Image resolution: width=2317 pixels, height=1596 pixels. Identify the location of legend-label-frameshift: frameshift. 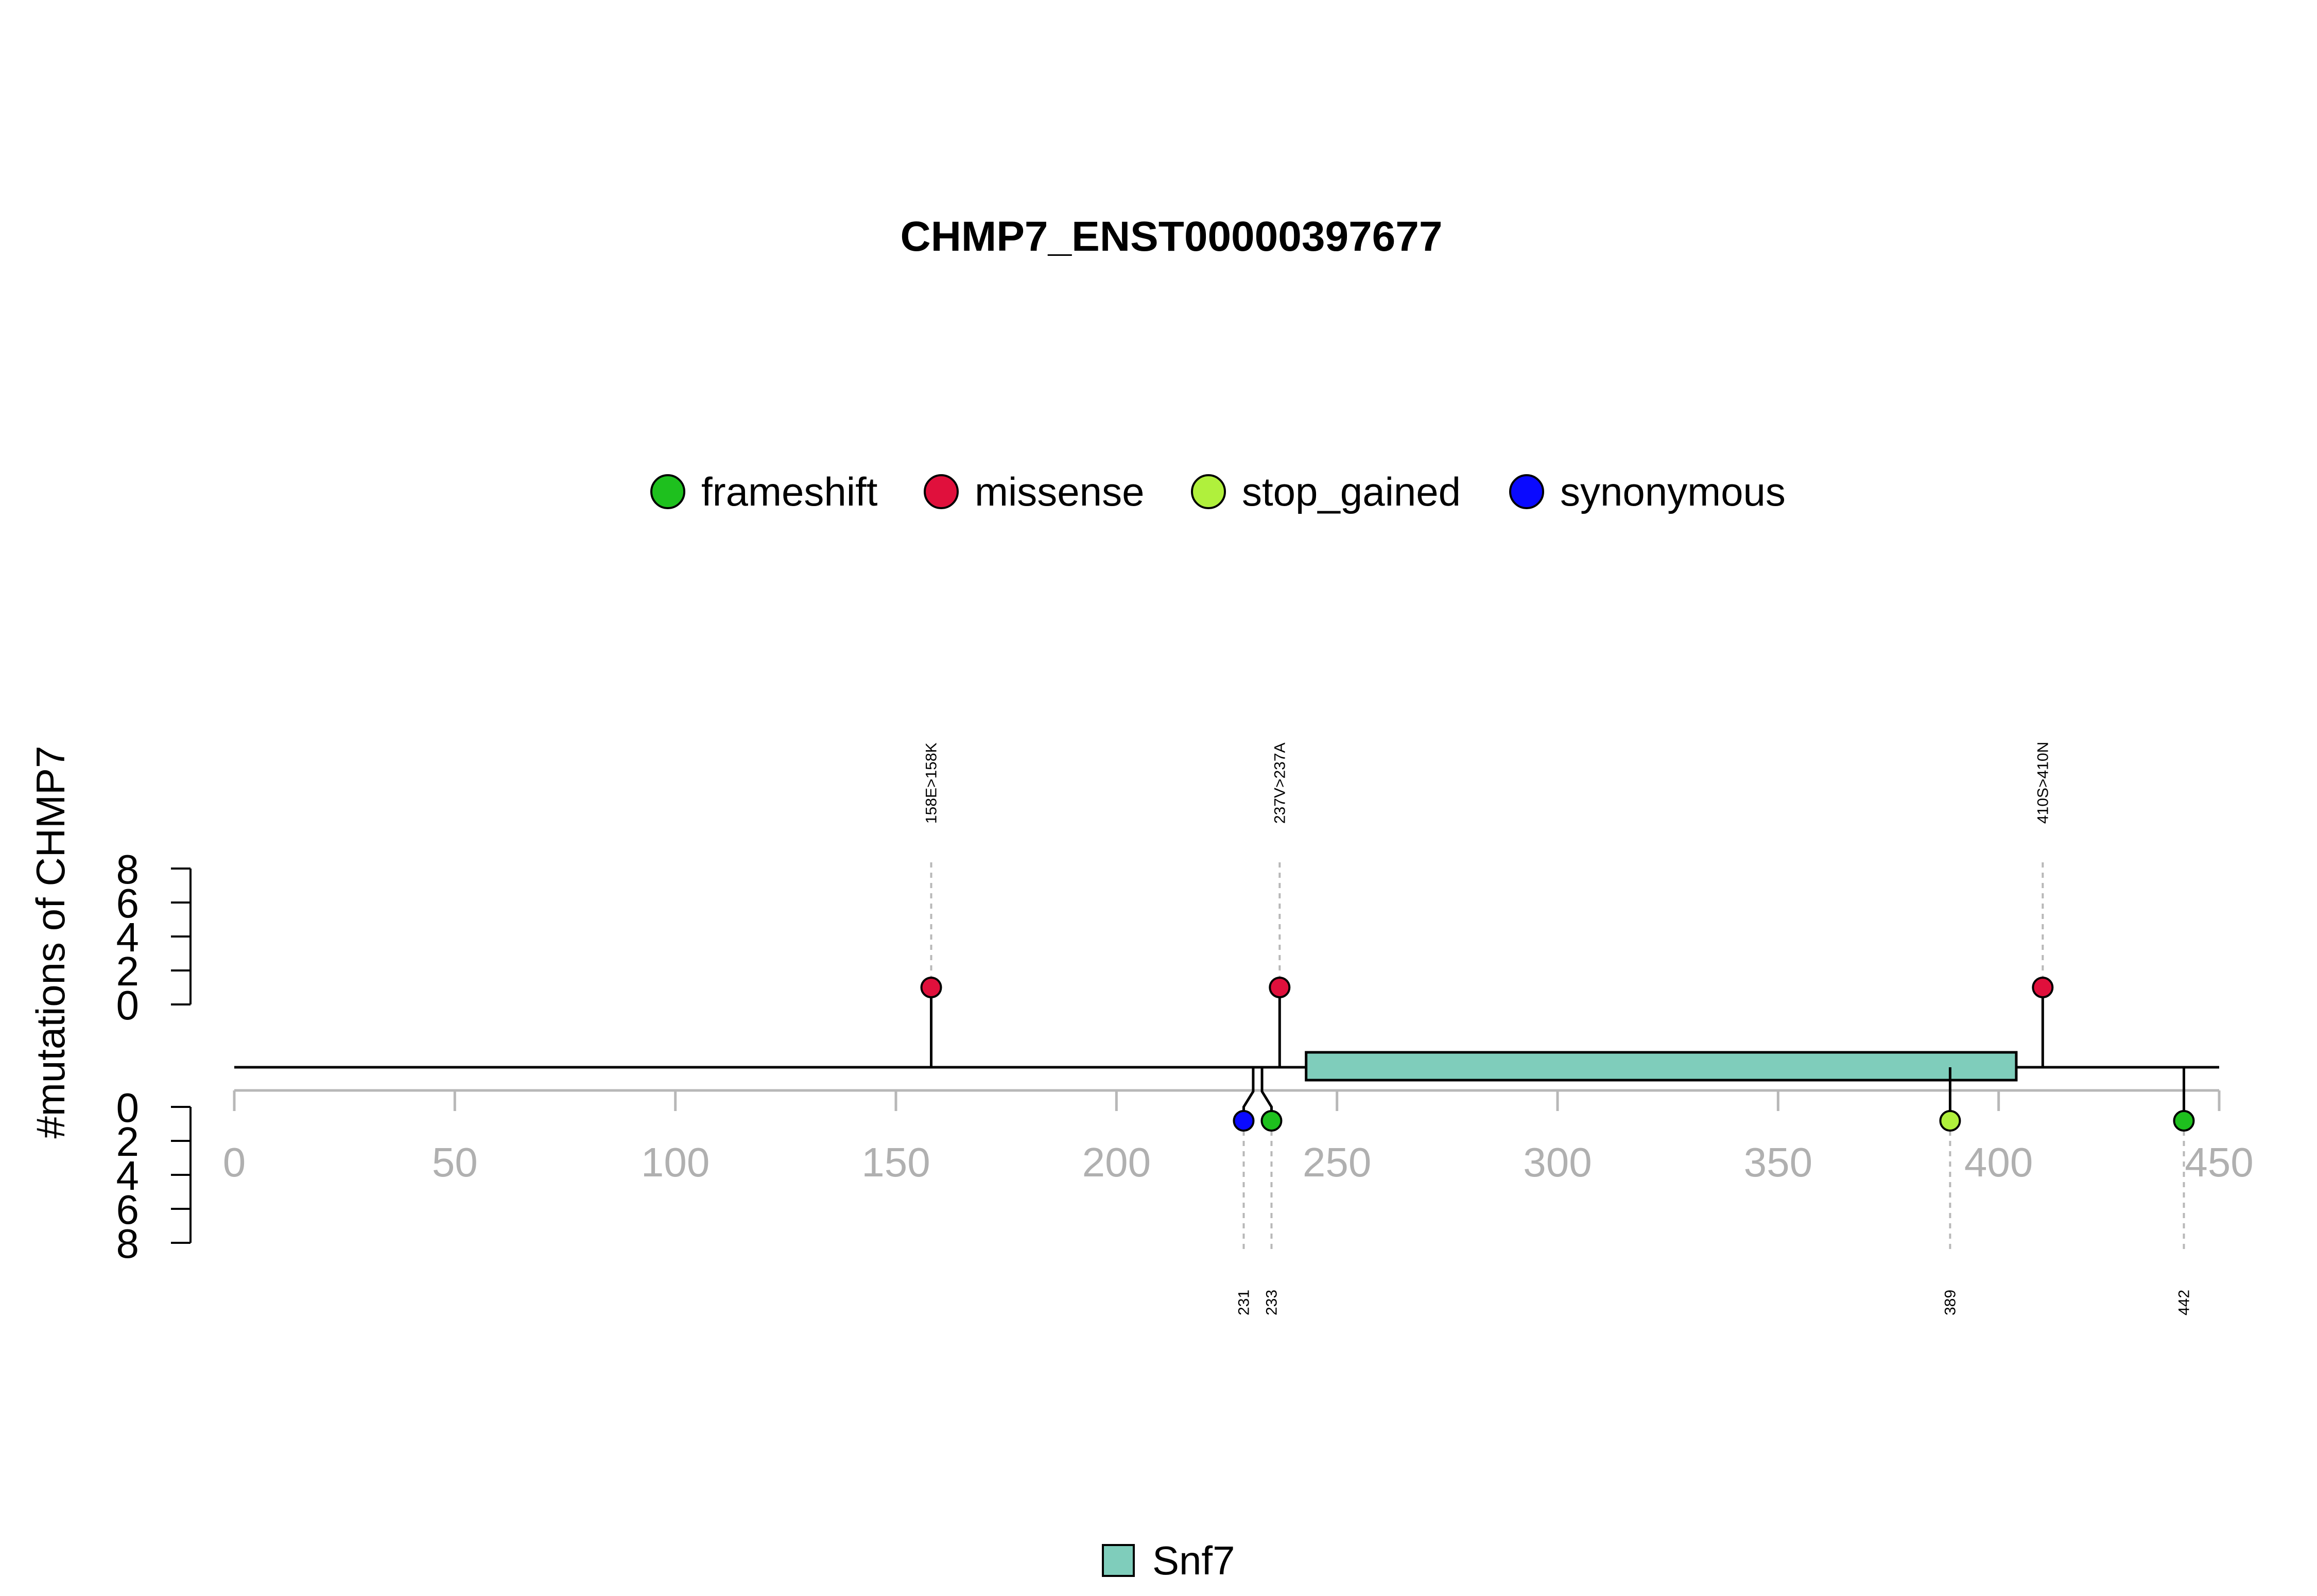
(789, 491).